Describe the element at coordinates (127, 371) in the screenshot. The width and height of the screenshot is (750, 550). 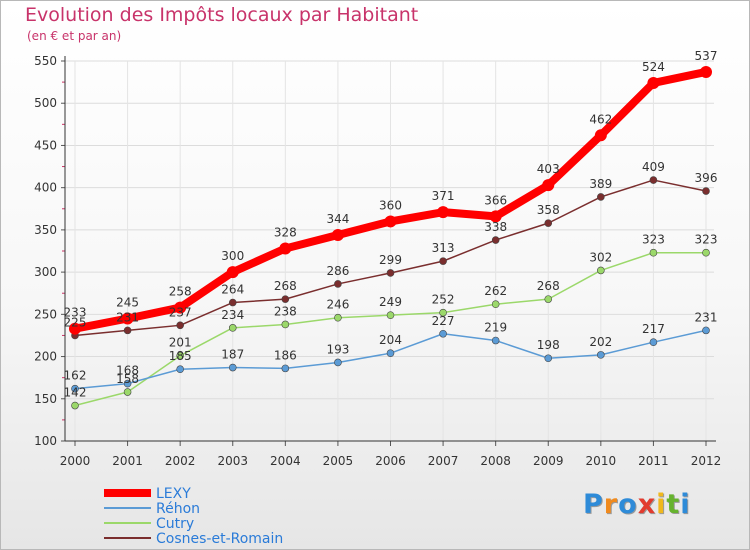
I see `data-label-rehon: 168` at that location.